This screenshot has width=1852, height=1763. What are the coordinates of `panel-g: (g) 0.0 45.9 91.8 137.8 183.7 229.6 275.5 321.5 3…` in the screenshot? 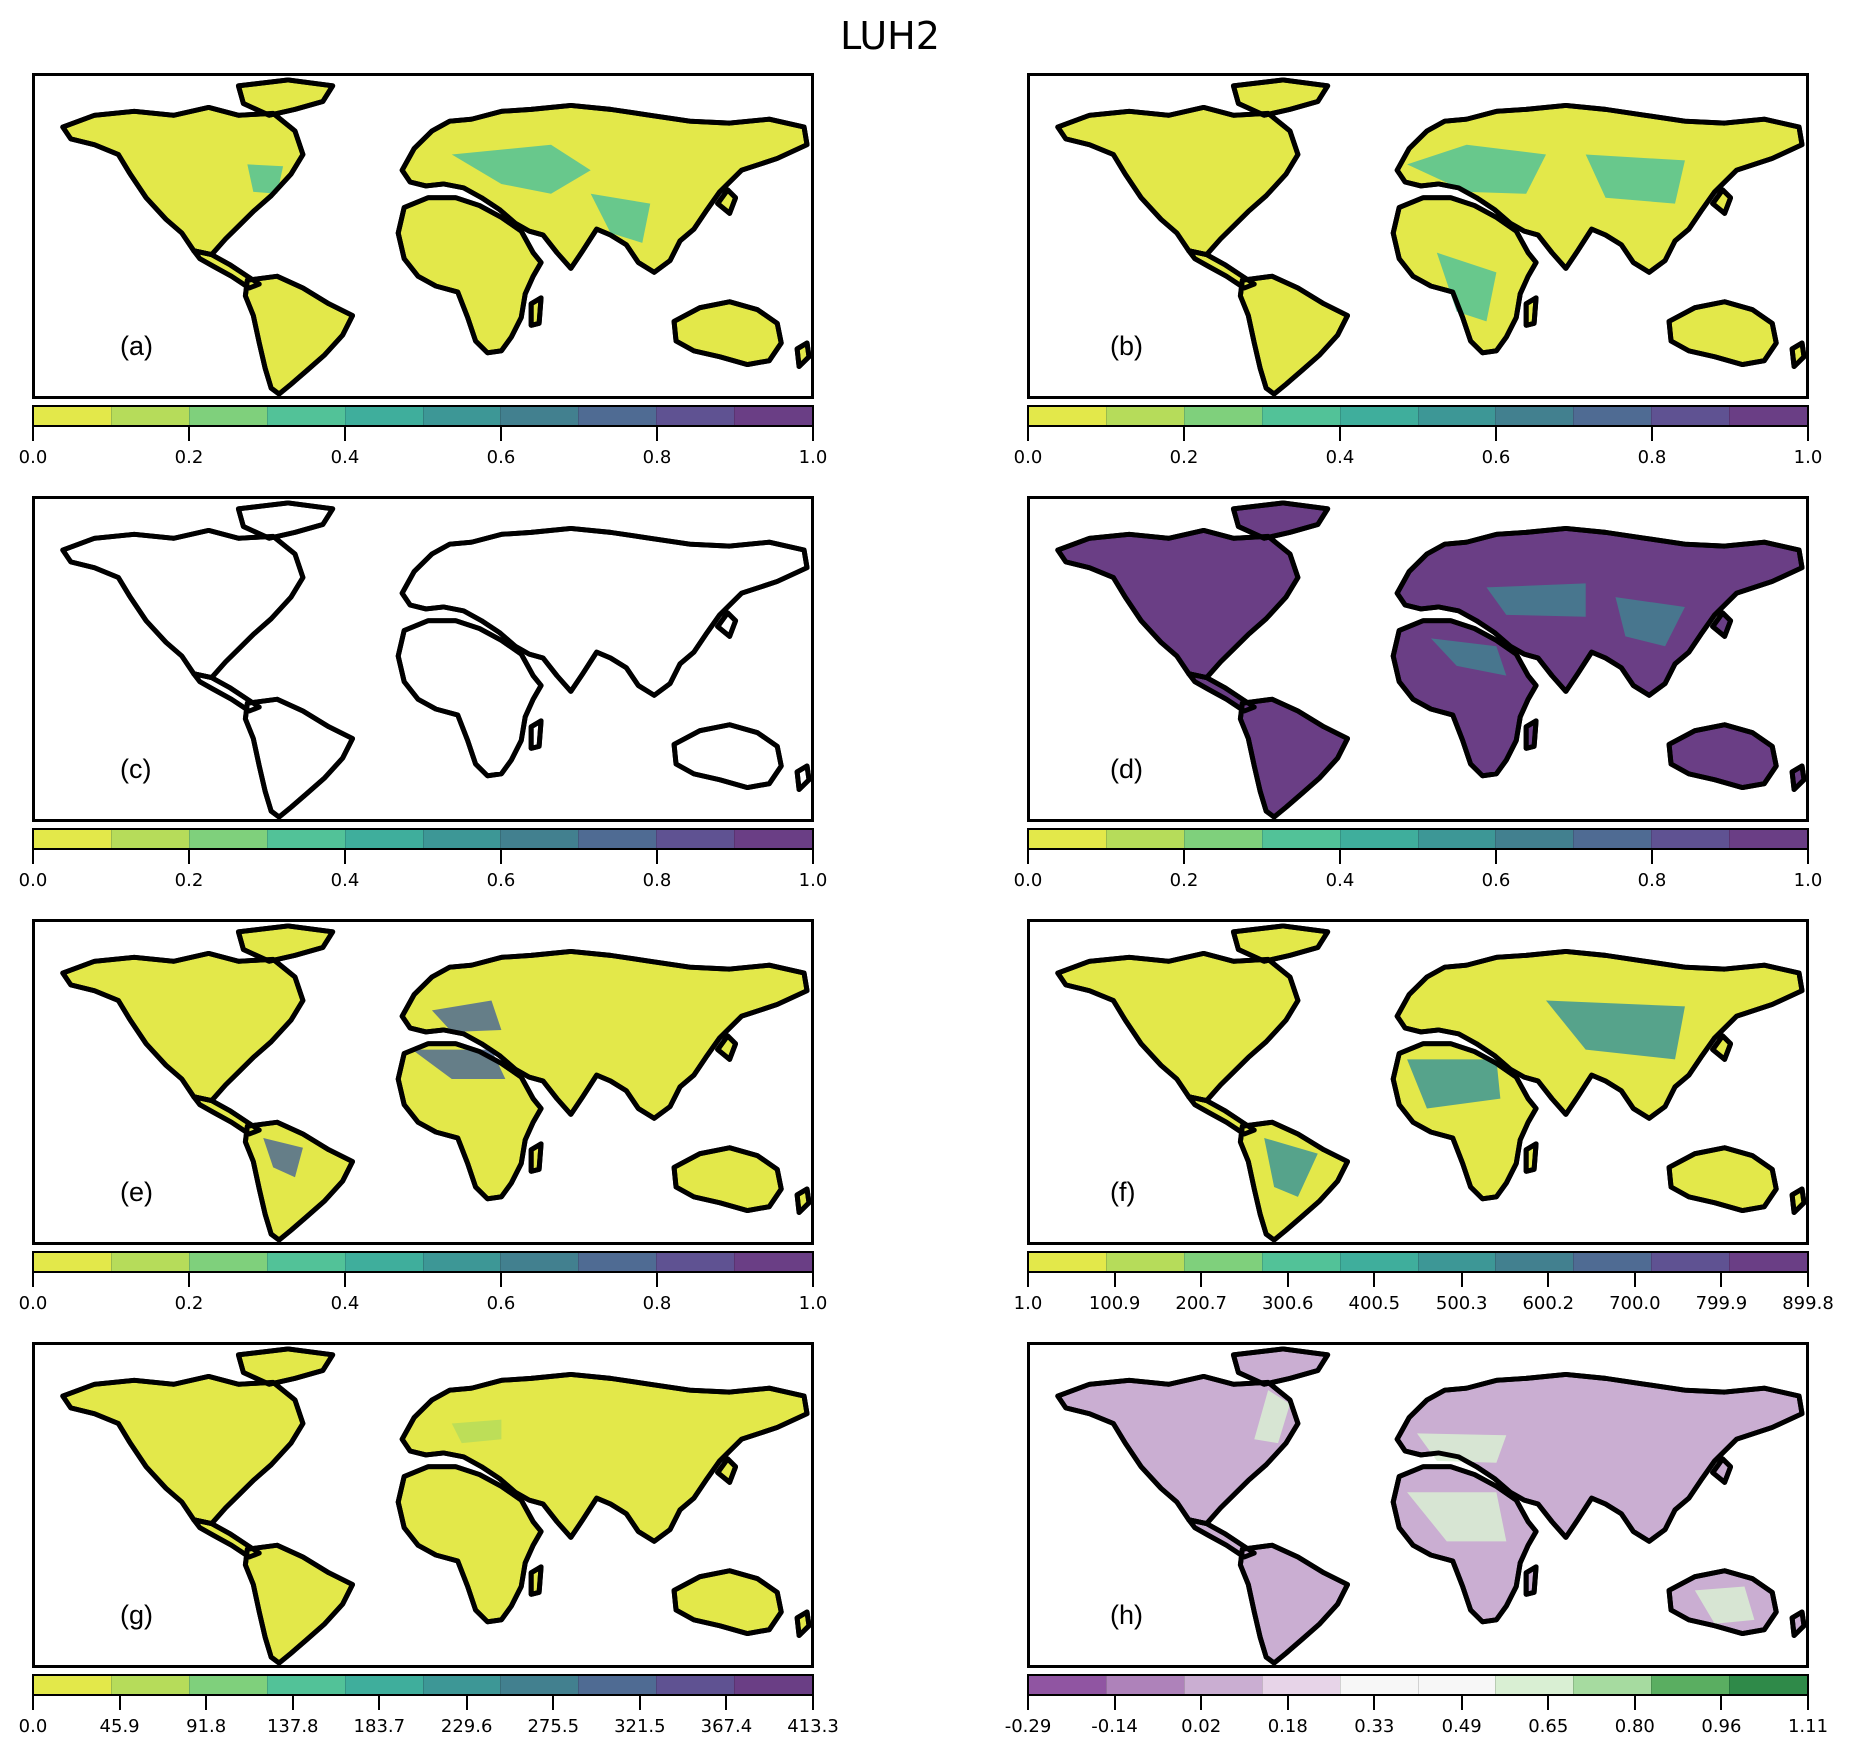 It's located at (429, 1551).